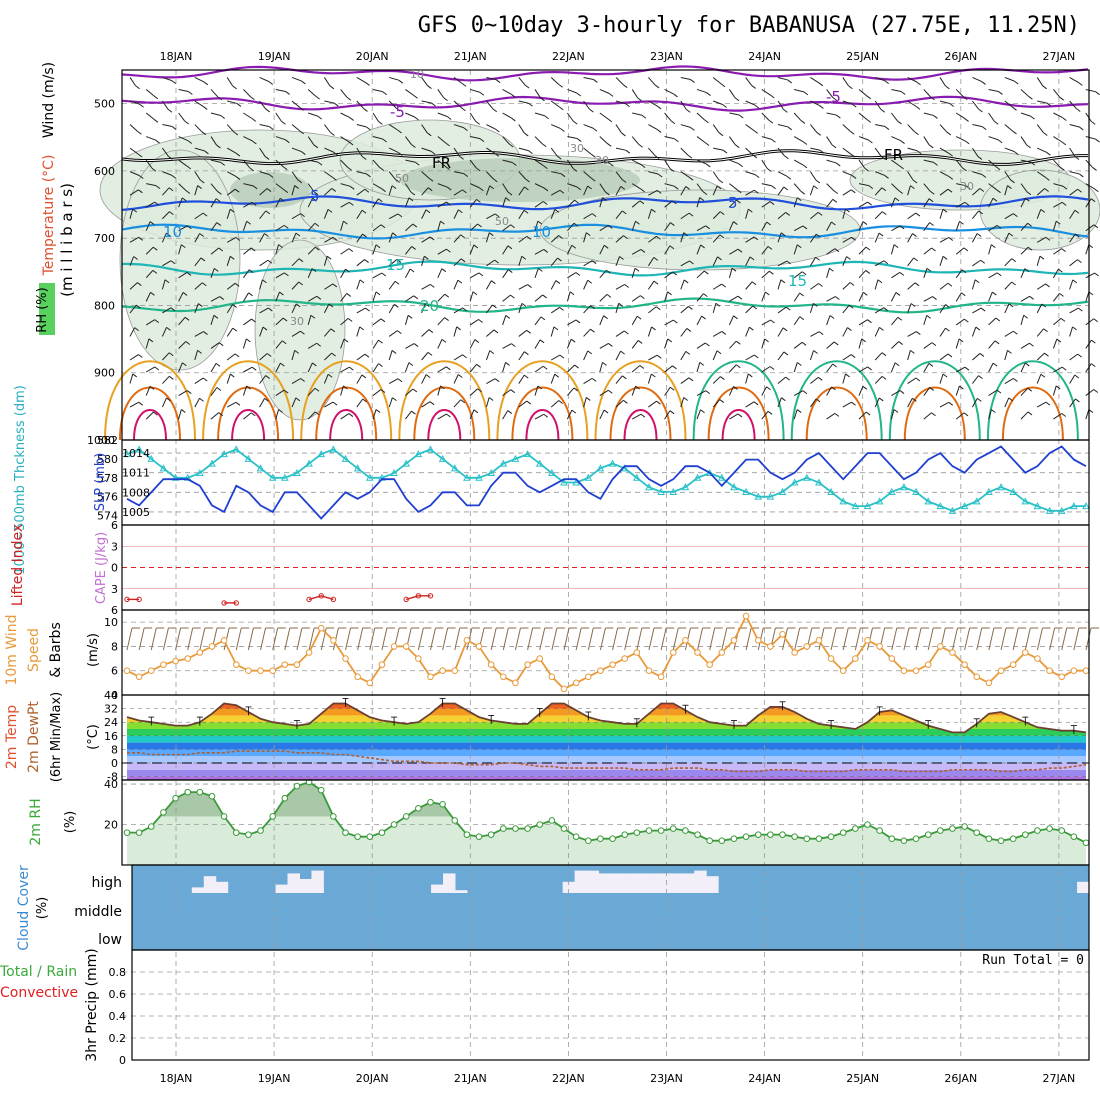  I want to click on isotherm-label-0: -5, so click(397, 112).